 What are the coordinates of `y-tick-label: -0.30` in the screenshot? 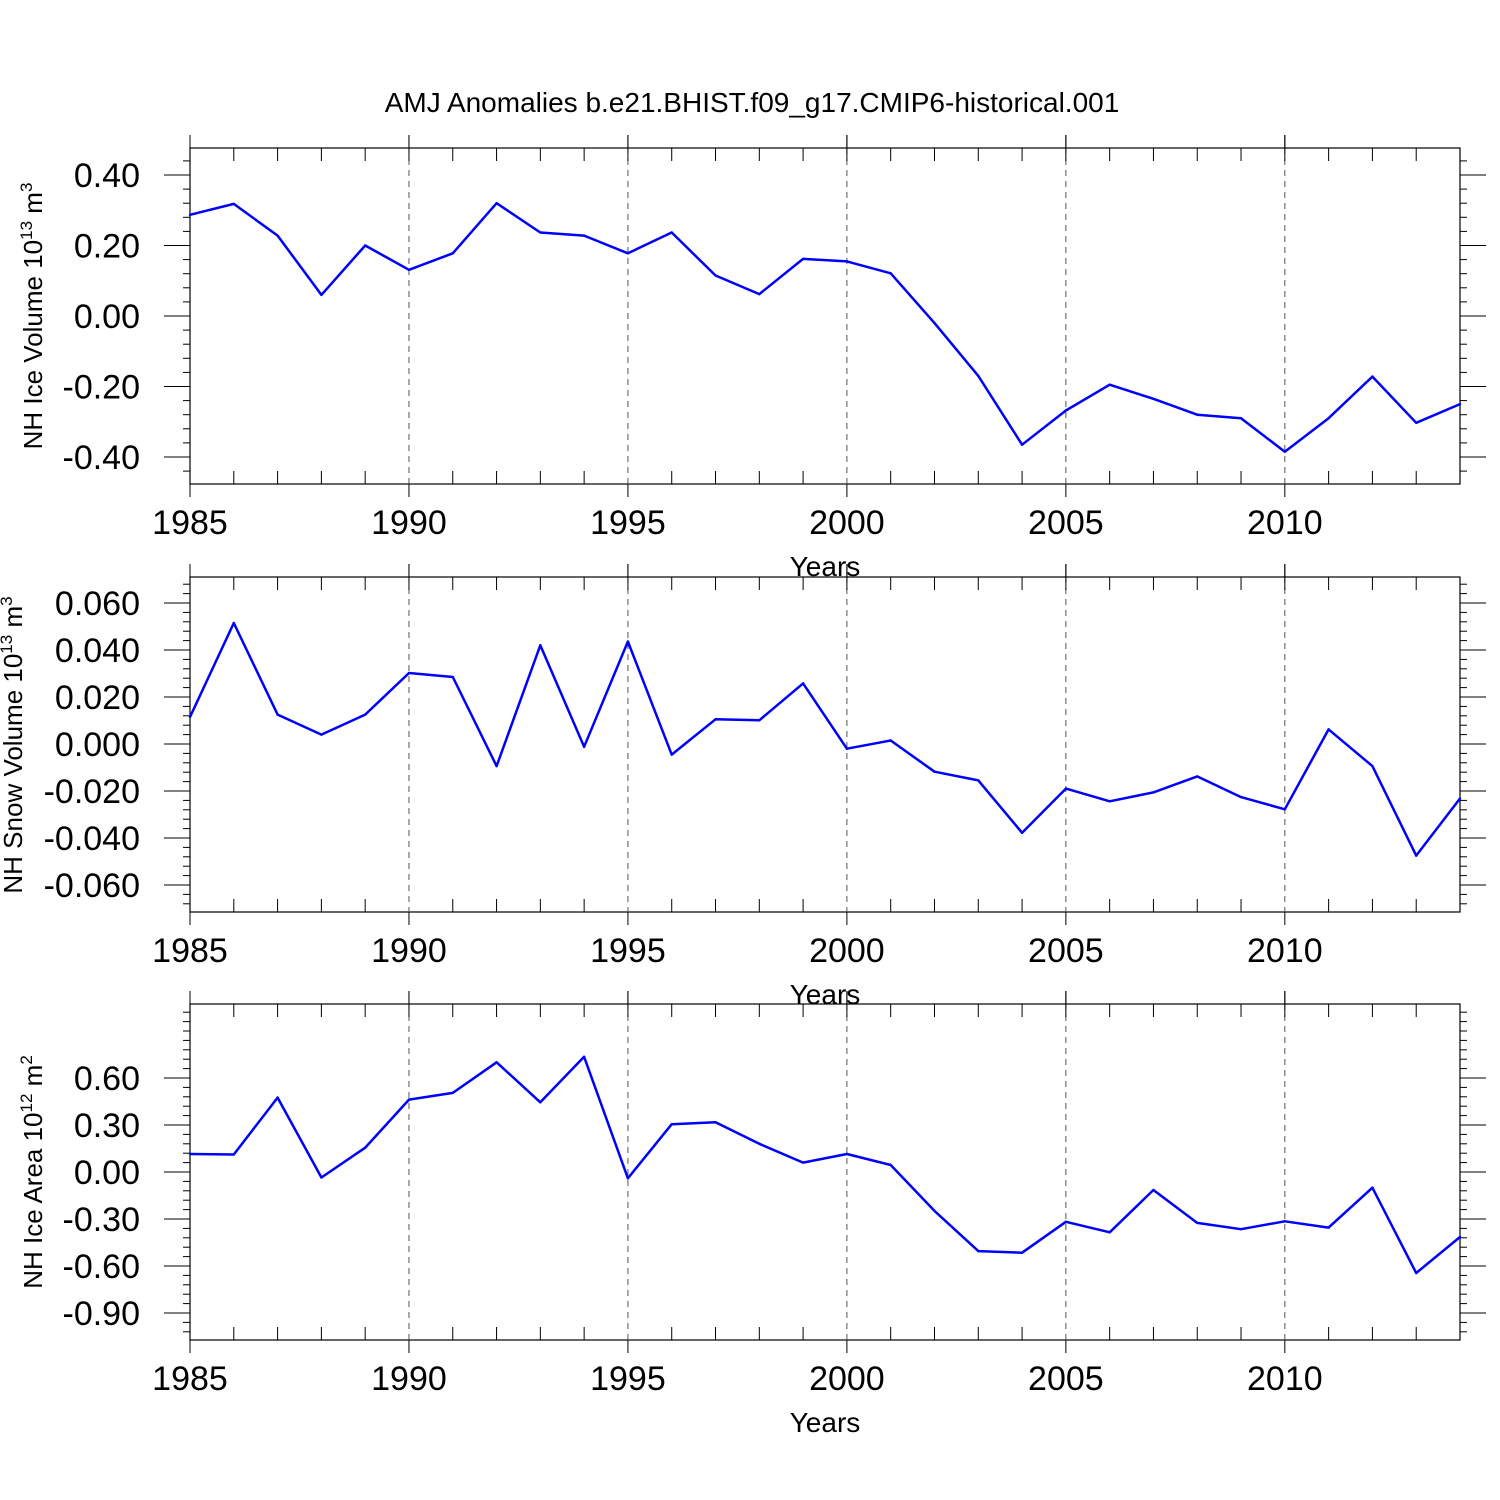 It's located at (102, 1220).